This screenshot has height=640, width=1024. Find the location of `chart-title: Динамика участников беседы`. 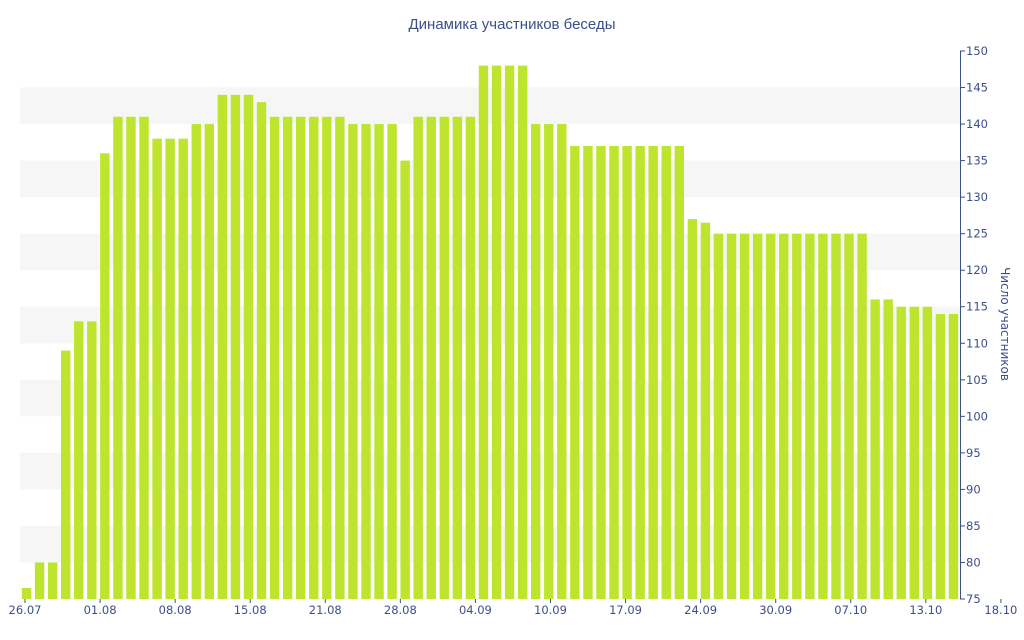

chart-title: Динамика участников беседы is located at coordinates (512, 24).